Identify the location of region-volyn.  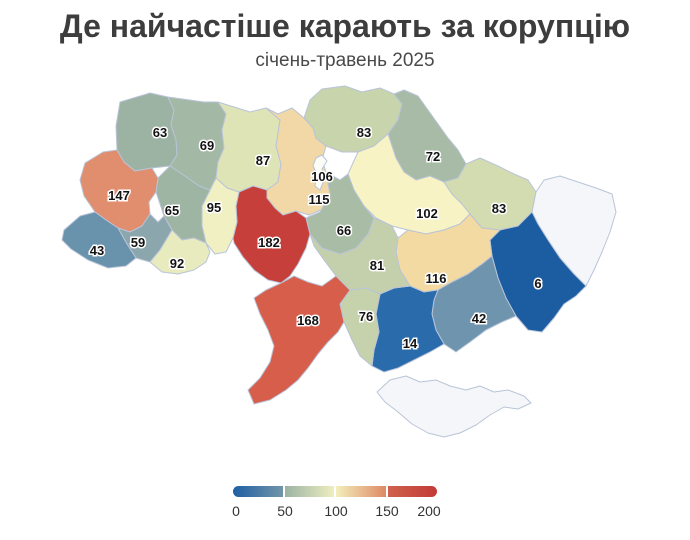
(146, 132).